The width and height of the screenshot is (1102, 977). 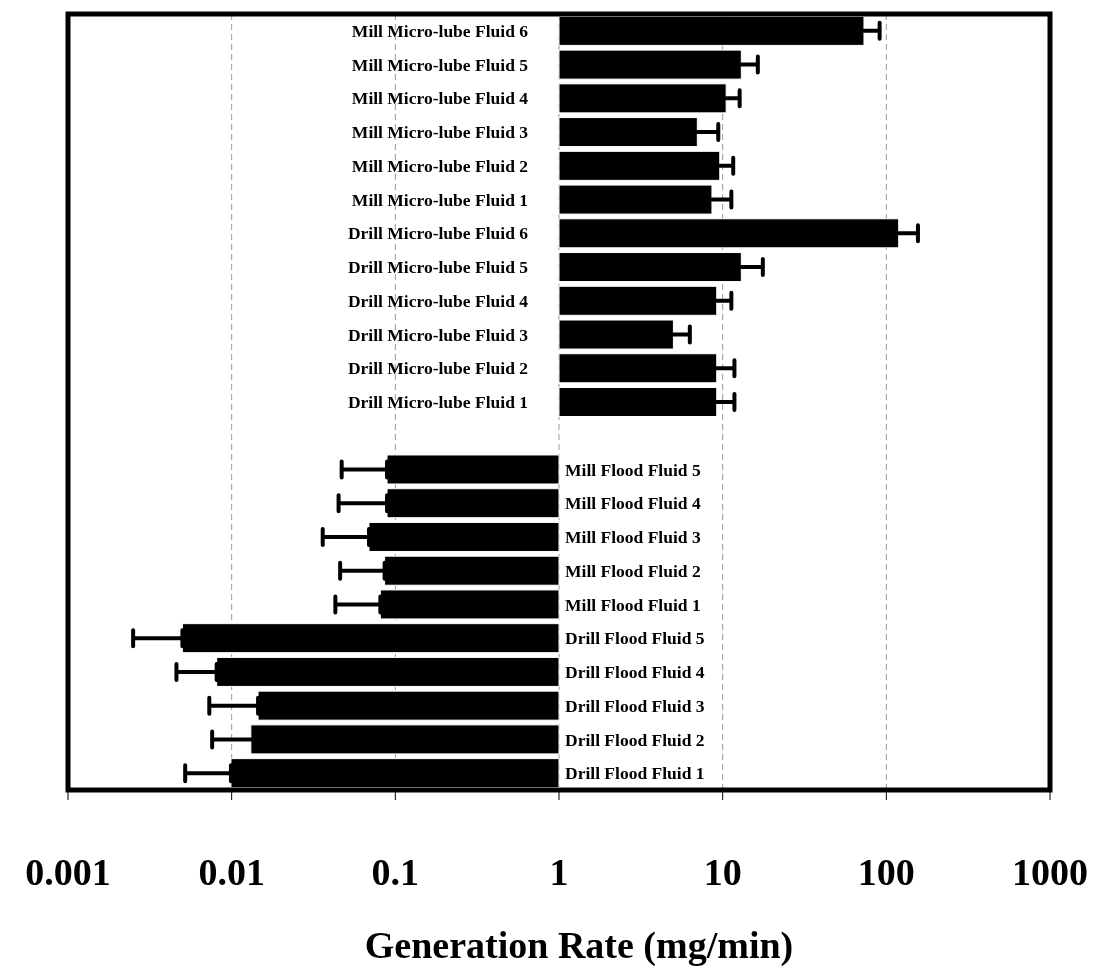 What do you see at coordinates (579, 945) in the screenshot?
I see `x-axis-title: Generation Rate (mg/min)` at bounding box center [579, 945].